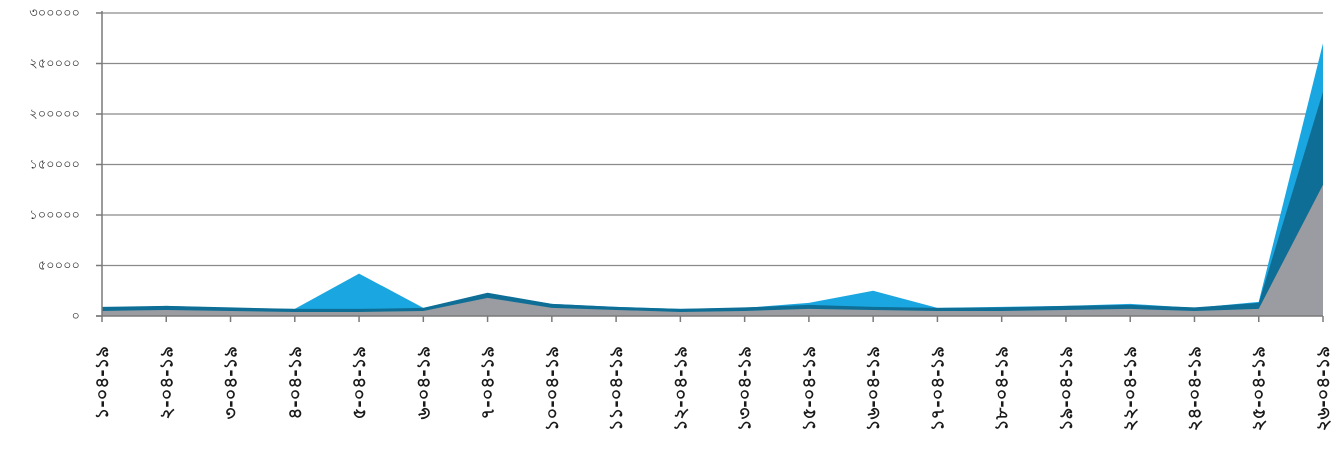  I want to click on y-tick-label: ৩০০০০০, so click(54, 13).